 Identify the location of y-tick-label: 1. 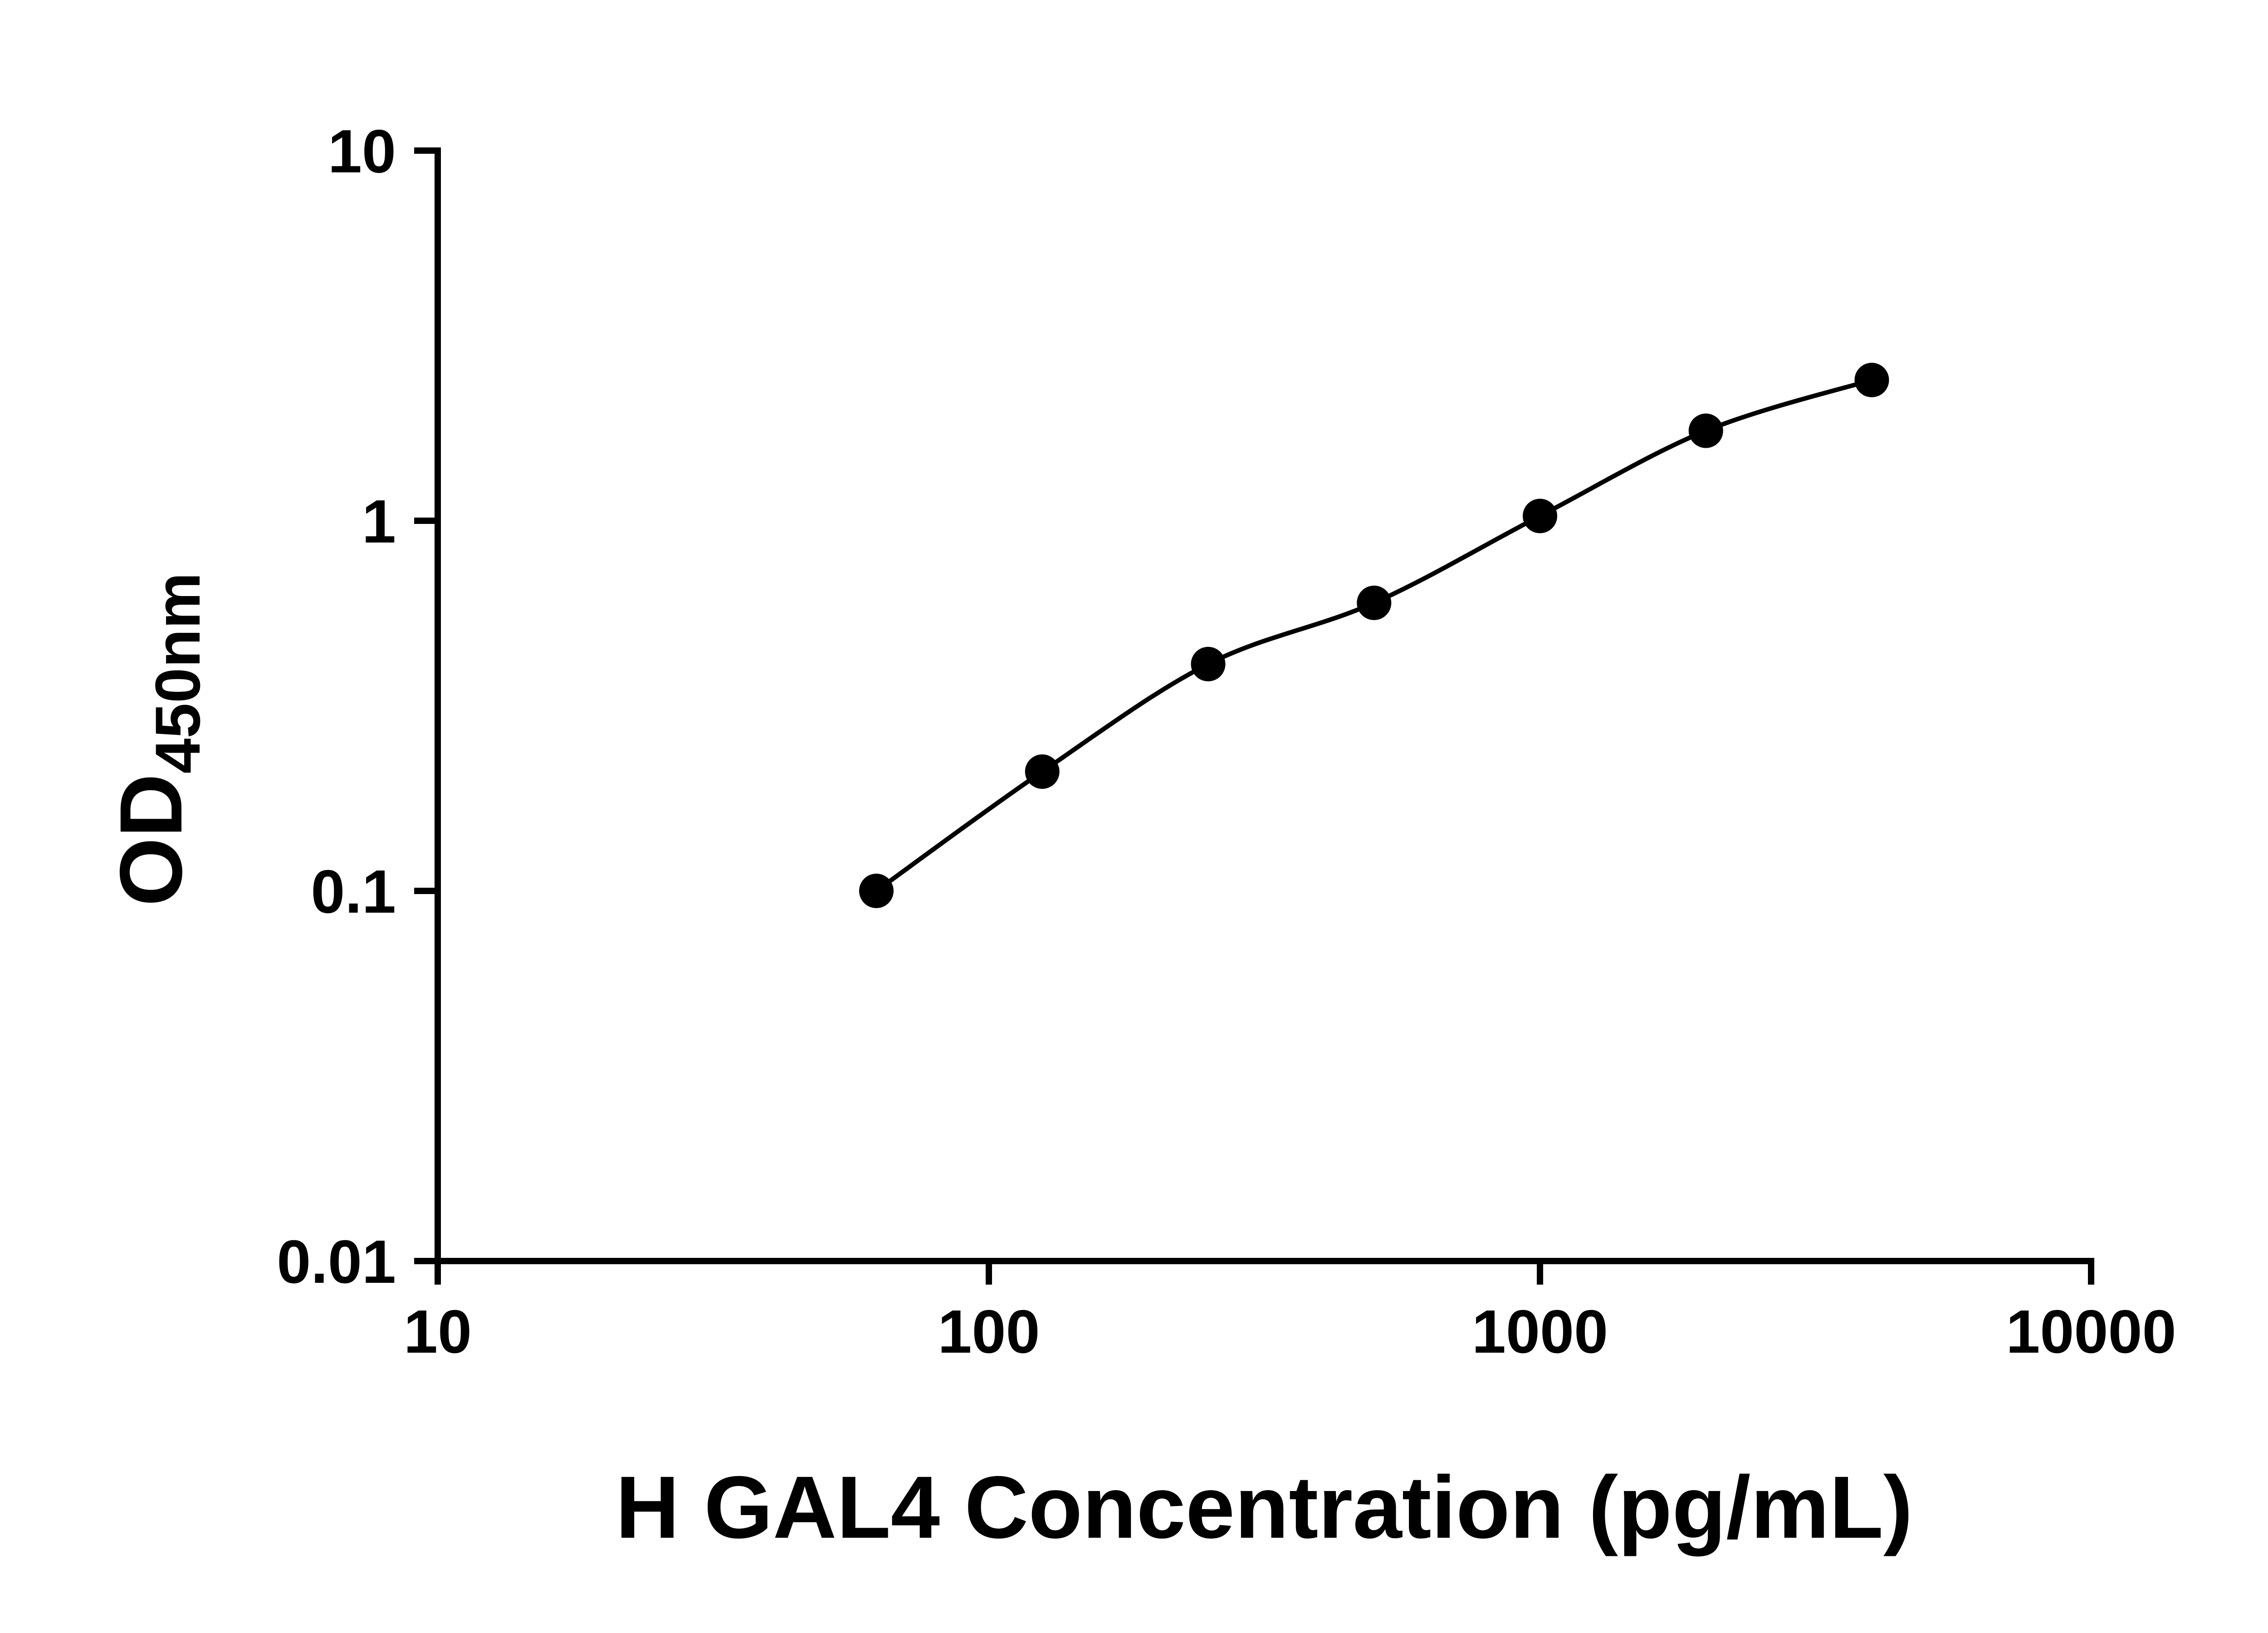
(379, 521).